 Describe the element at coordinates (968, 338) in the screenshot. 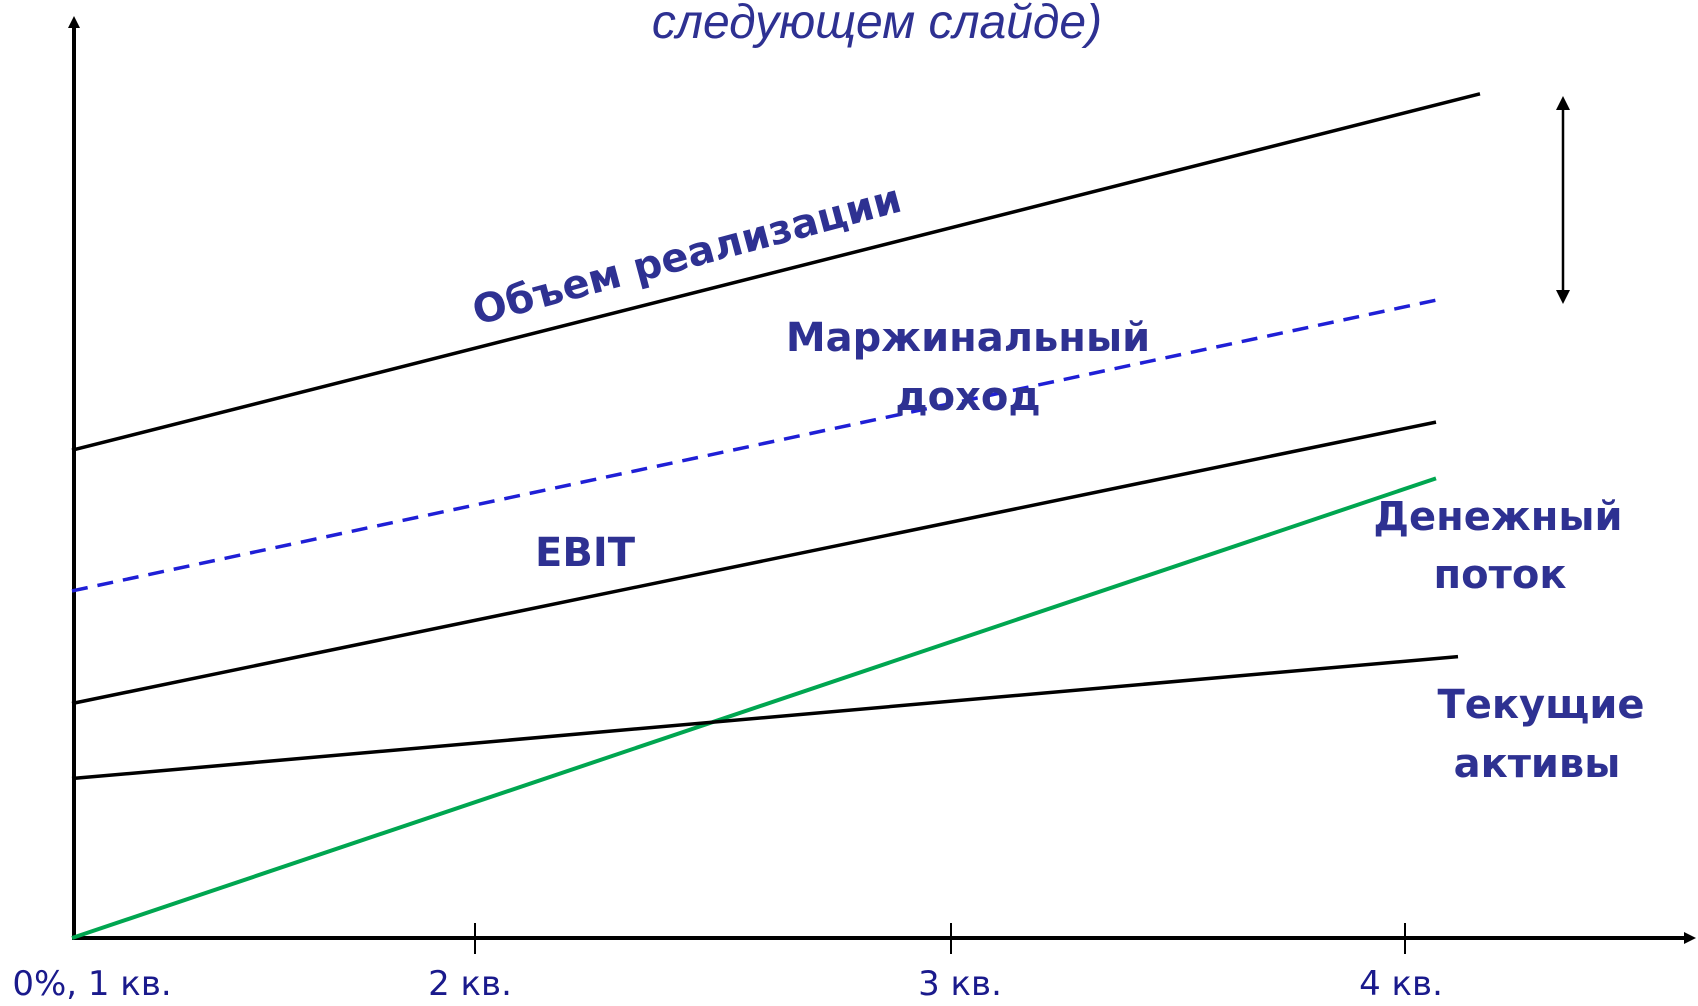

I see `label-margin-line1: Маржинальный` at that location.